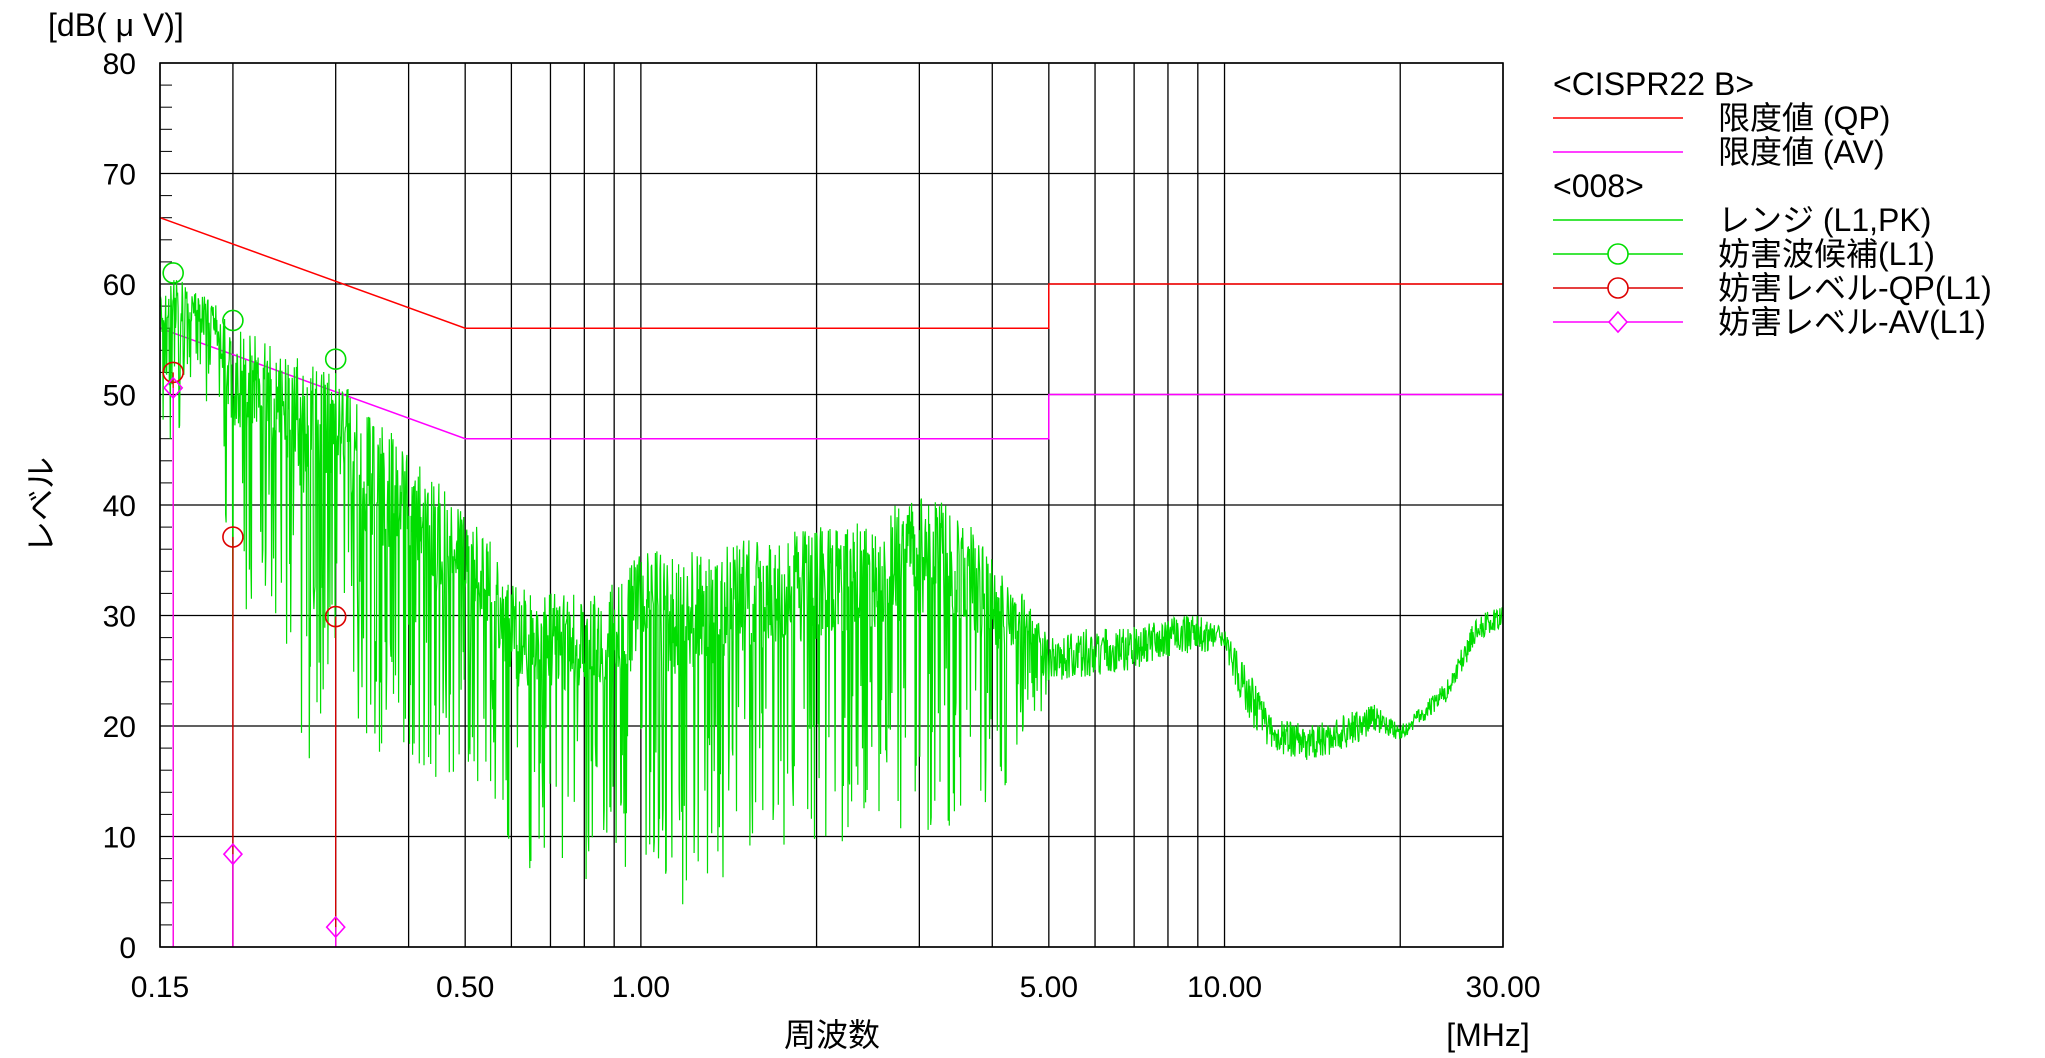  What do you see at coordinates (1826, 254) in the screenshot?
I see `legend-entry-label: 妨害波候補(L1)` at bounding box center [1826, 254].